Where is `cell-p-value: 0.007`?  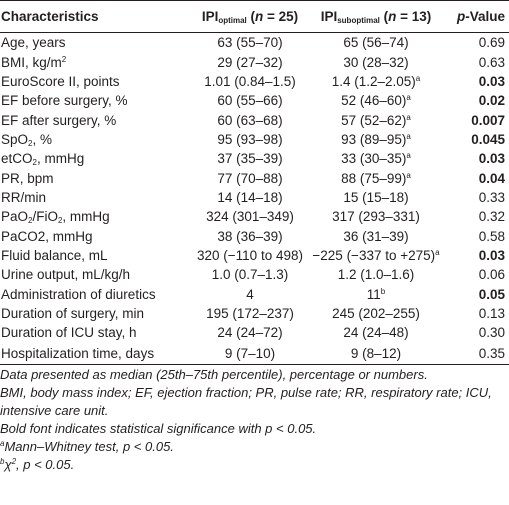
cell-p-value: 0.007 is located at coordinates (488, 120).